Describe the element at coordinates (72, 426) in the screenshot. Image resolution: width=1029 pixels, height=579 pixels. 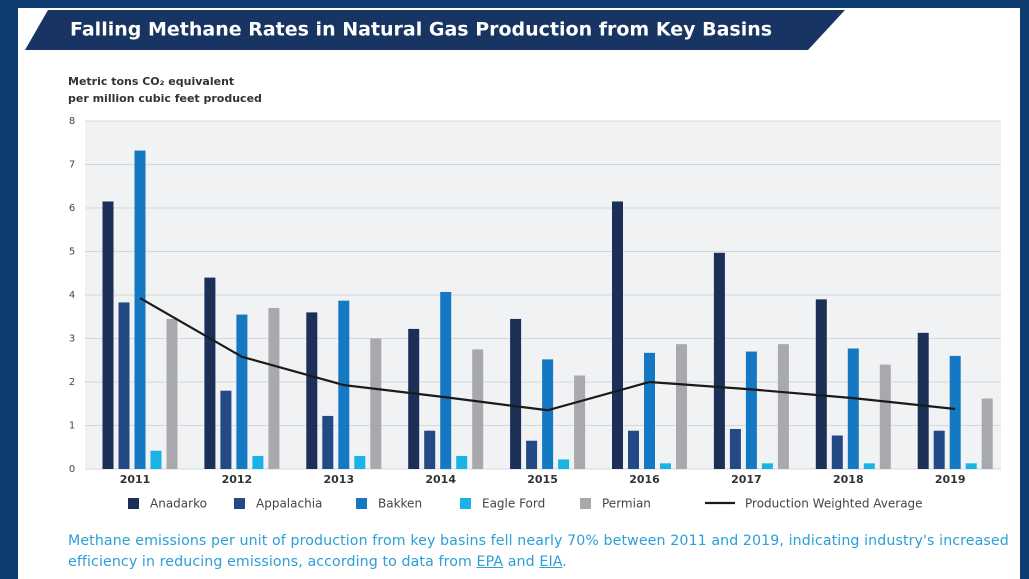
I see `y-tick-label: 1` at that location.